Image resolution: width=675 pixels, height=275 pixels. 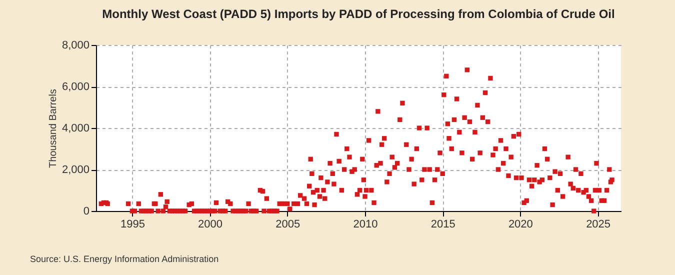 I want to click on y-axis-title: Thousand Barrels, so click(x=53, y=128).